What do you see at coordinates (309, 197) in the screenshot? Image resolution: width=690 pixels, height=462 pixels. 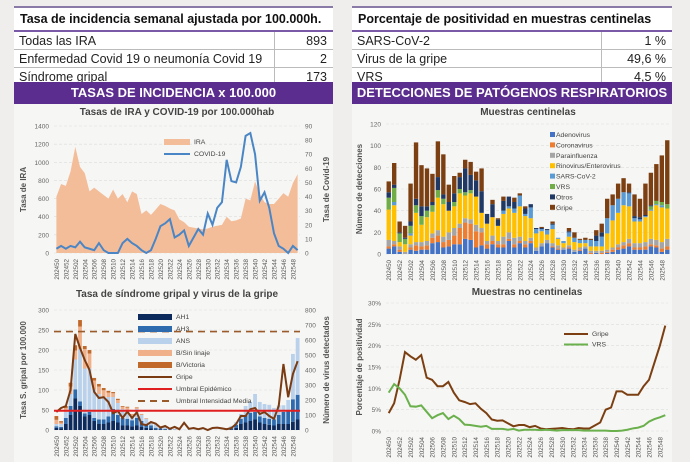 I see `y-right-tick-label: 40` at bounding box center [309, 197].